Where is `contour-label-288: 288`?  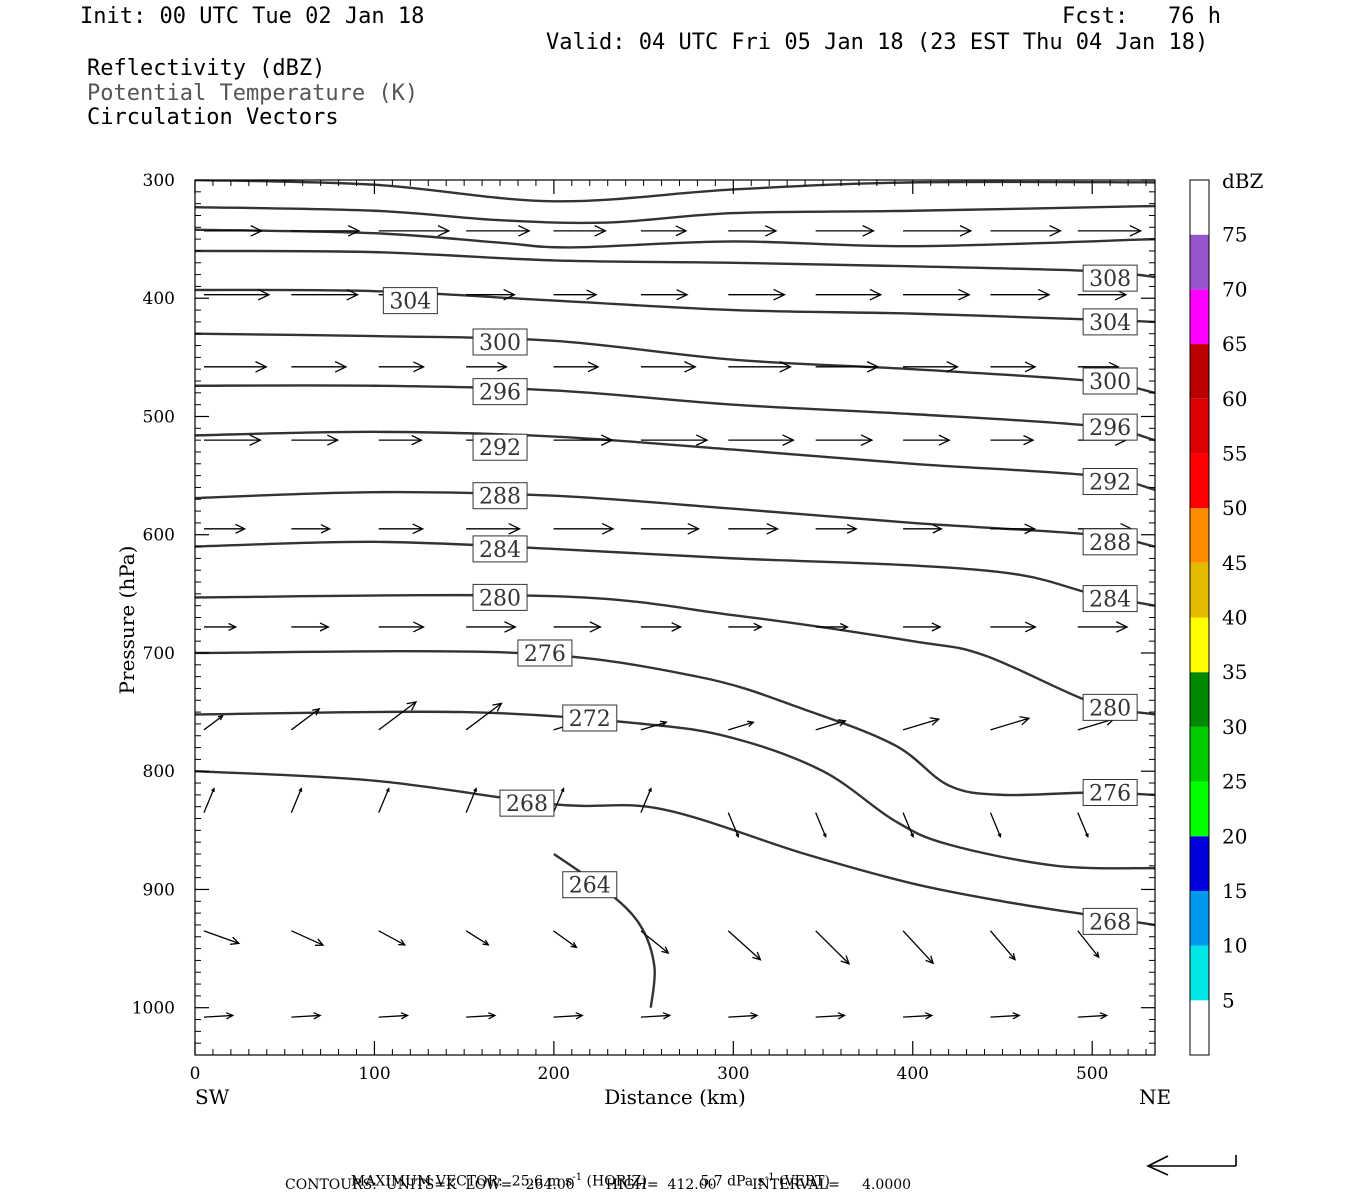 contour-label-288: 288 is located at coordinates (500, 496).